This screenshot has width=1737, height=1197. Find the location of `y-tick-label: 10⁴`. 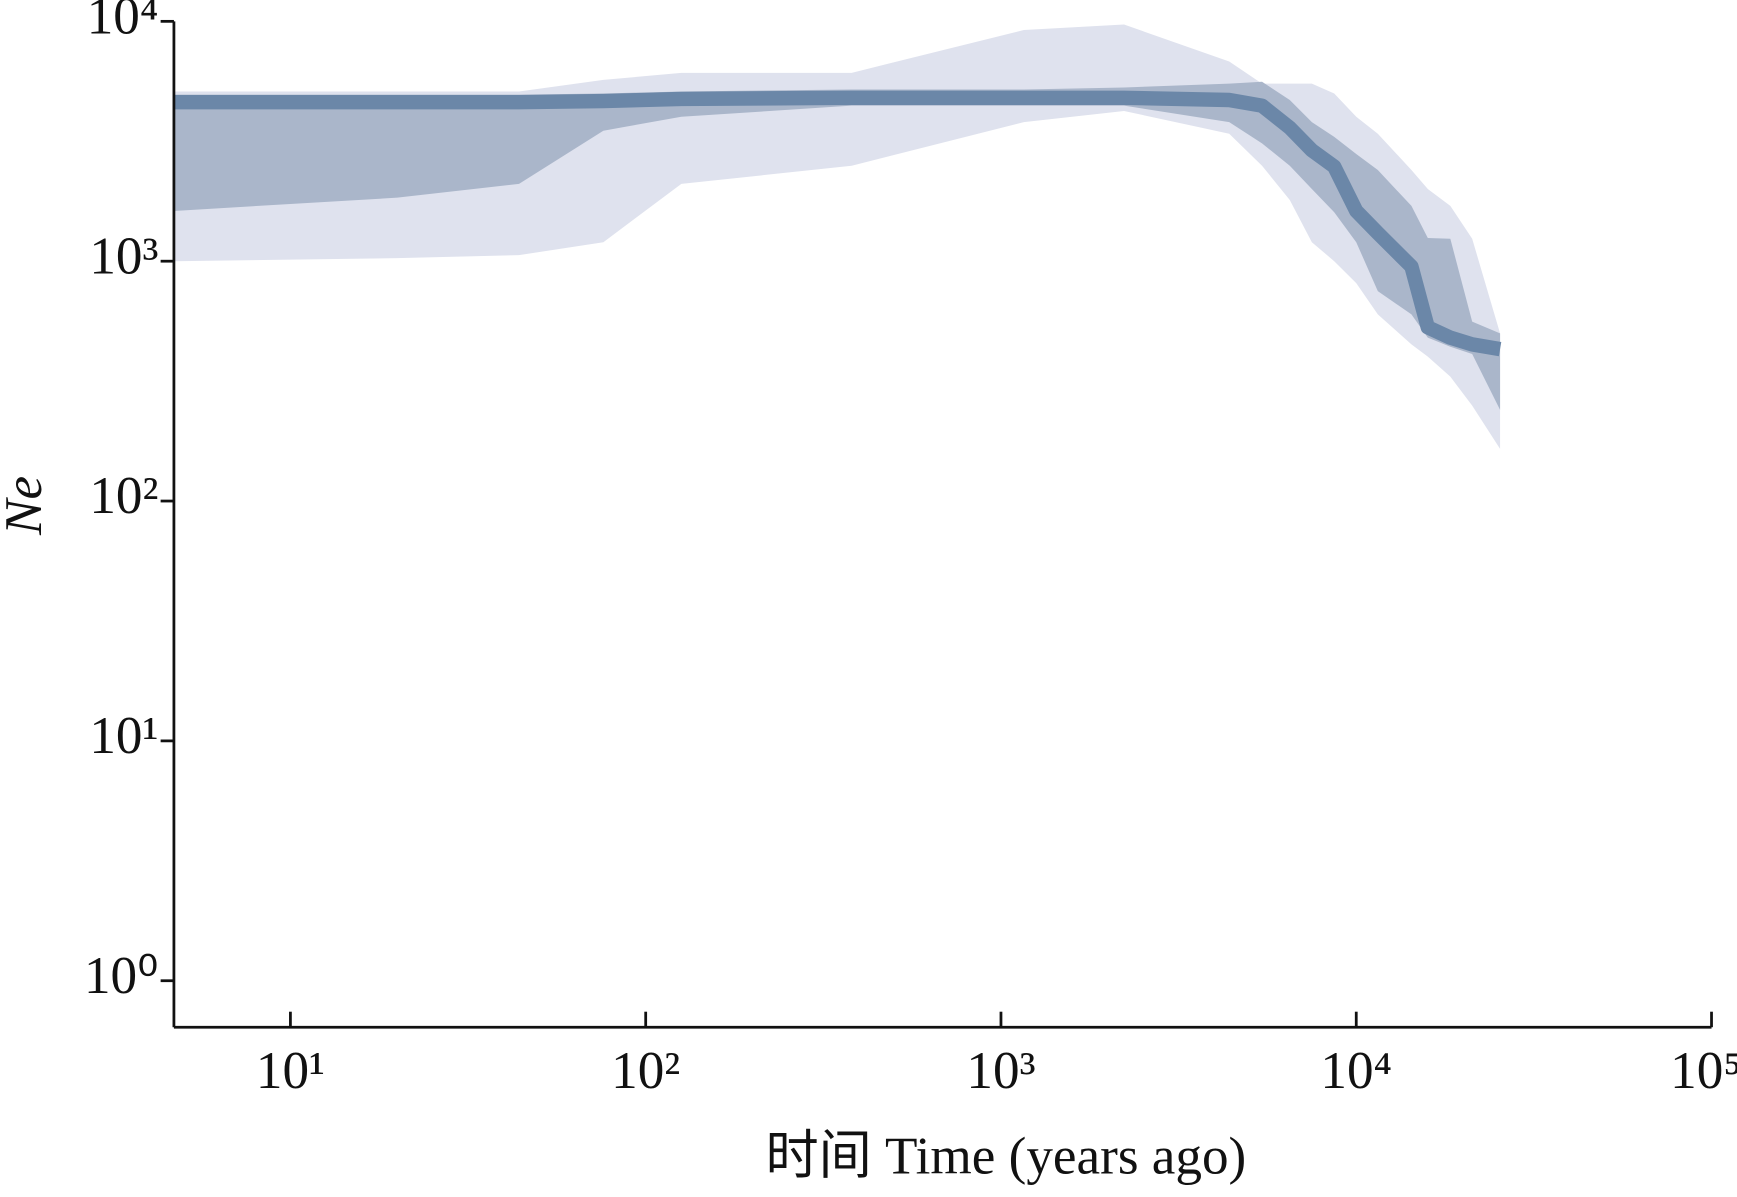

y-tick-label: 10⁴ is located at coordinates (123, 23).